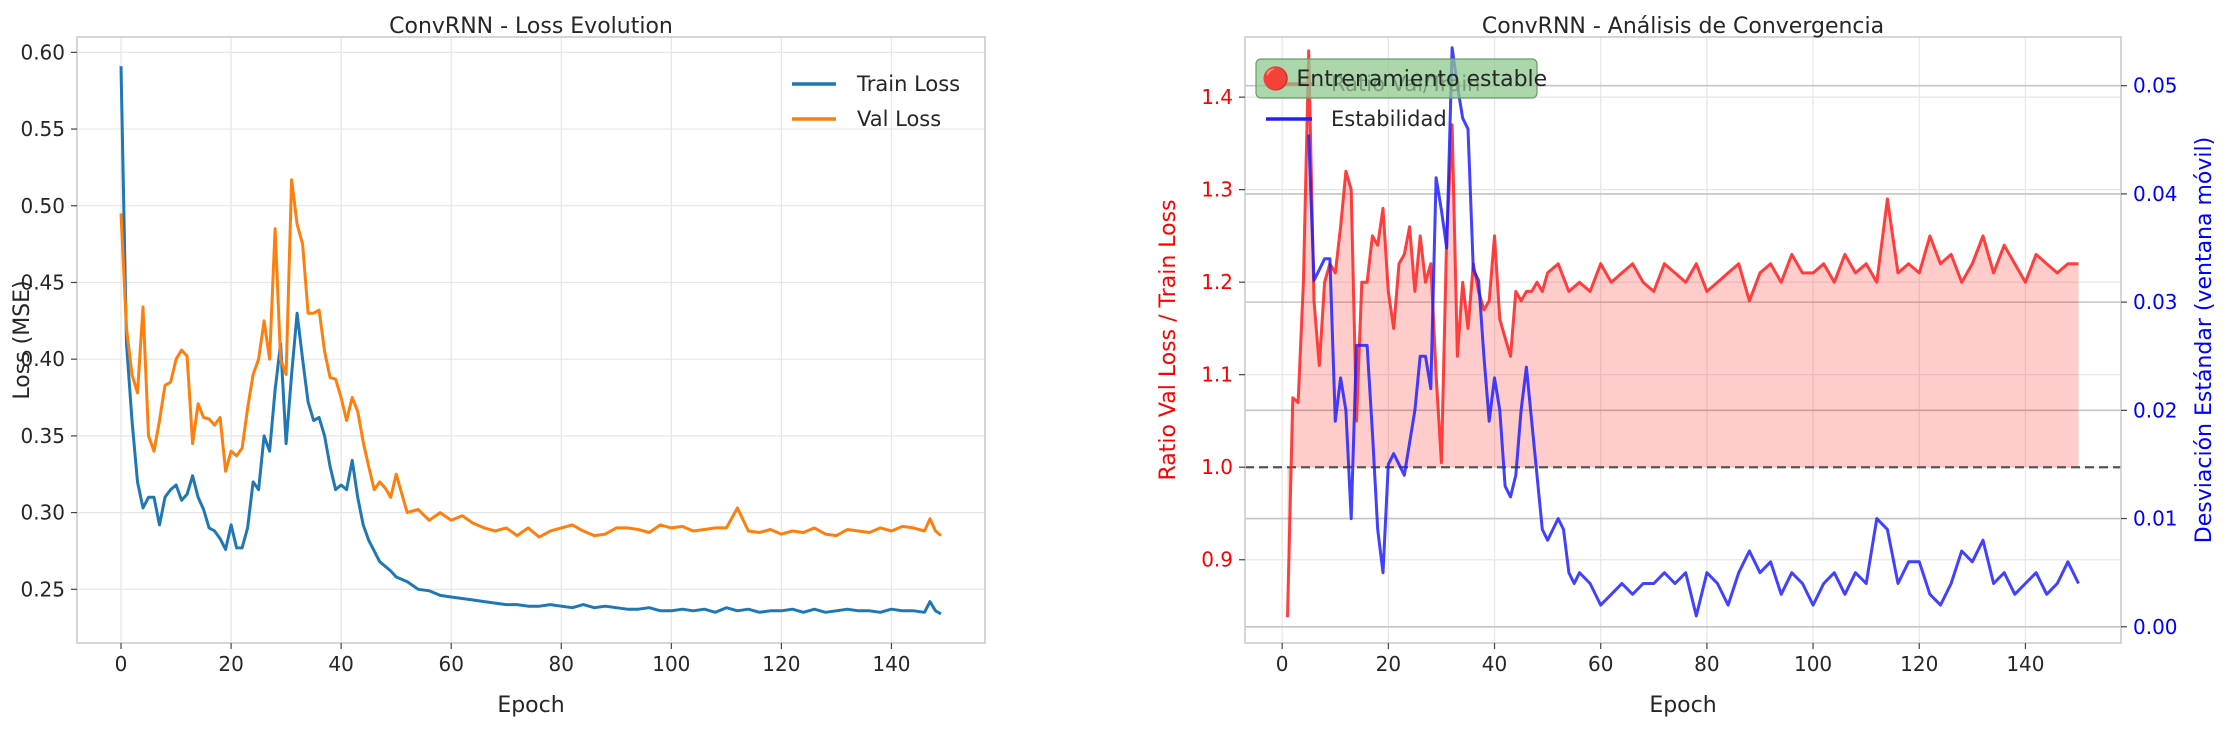 This screenshot has width=2229, height=730. Describe the element at coordinates (1494, 664) in the screenshot. I see `chart-2-x-tick-label: 40` at that location.